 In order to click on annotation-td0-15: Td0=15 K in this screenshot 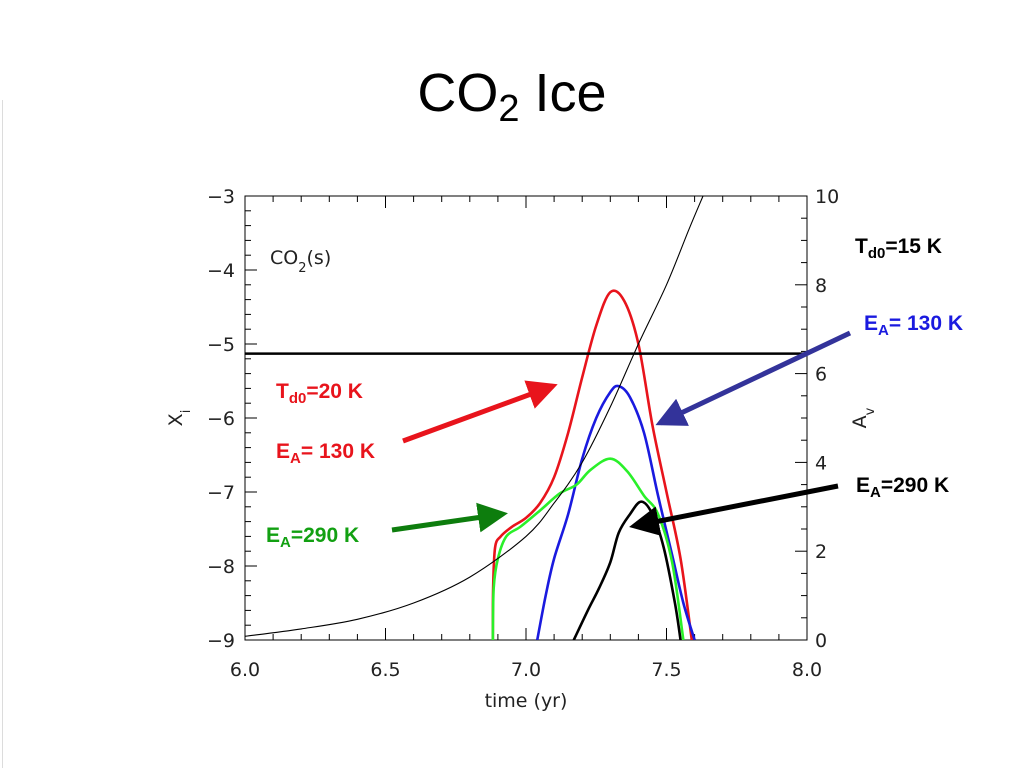, I will do `click(898, 248)`.